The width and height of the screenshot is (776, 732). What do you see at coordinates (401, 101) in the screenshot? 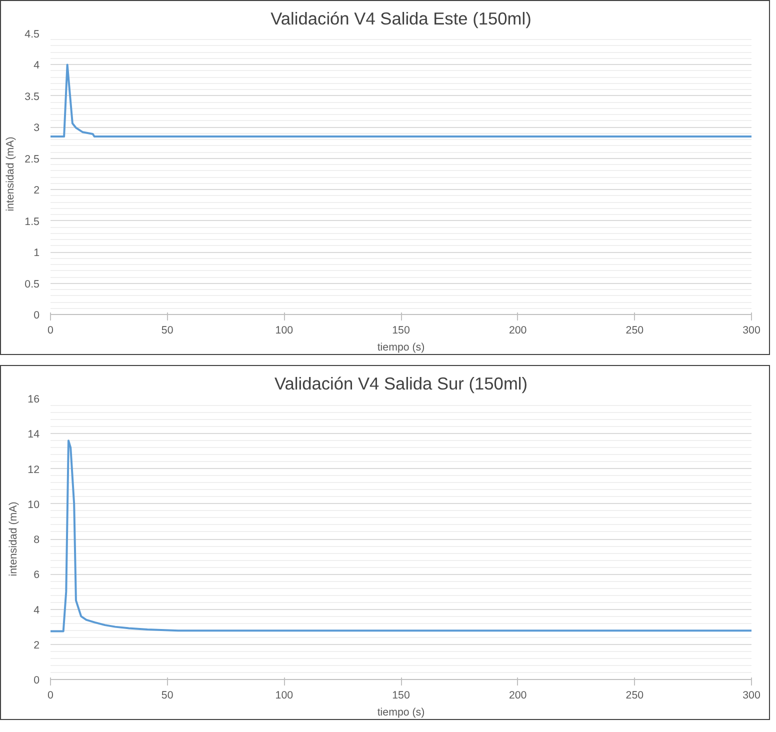
I see `line-series` at bounding box center [401, 101].